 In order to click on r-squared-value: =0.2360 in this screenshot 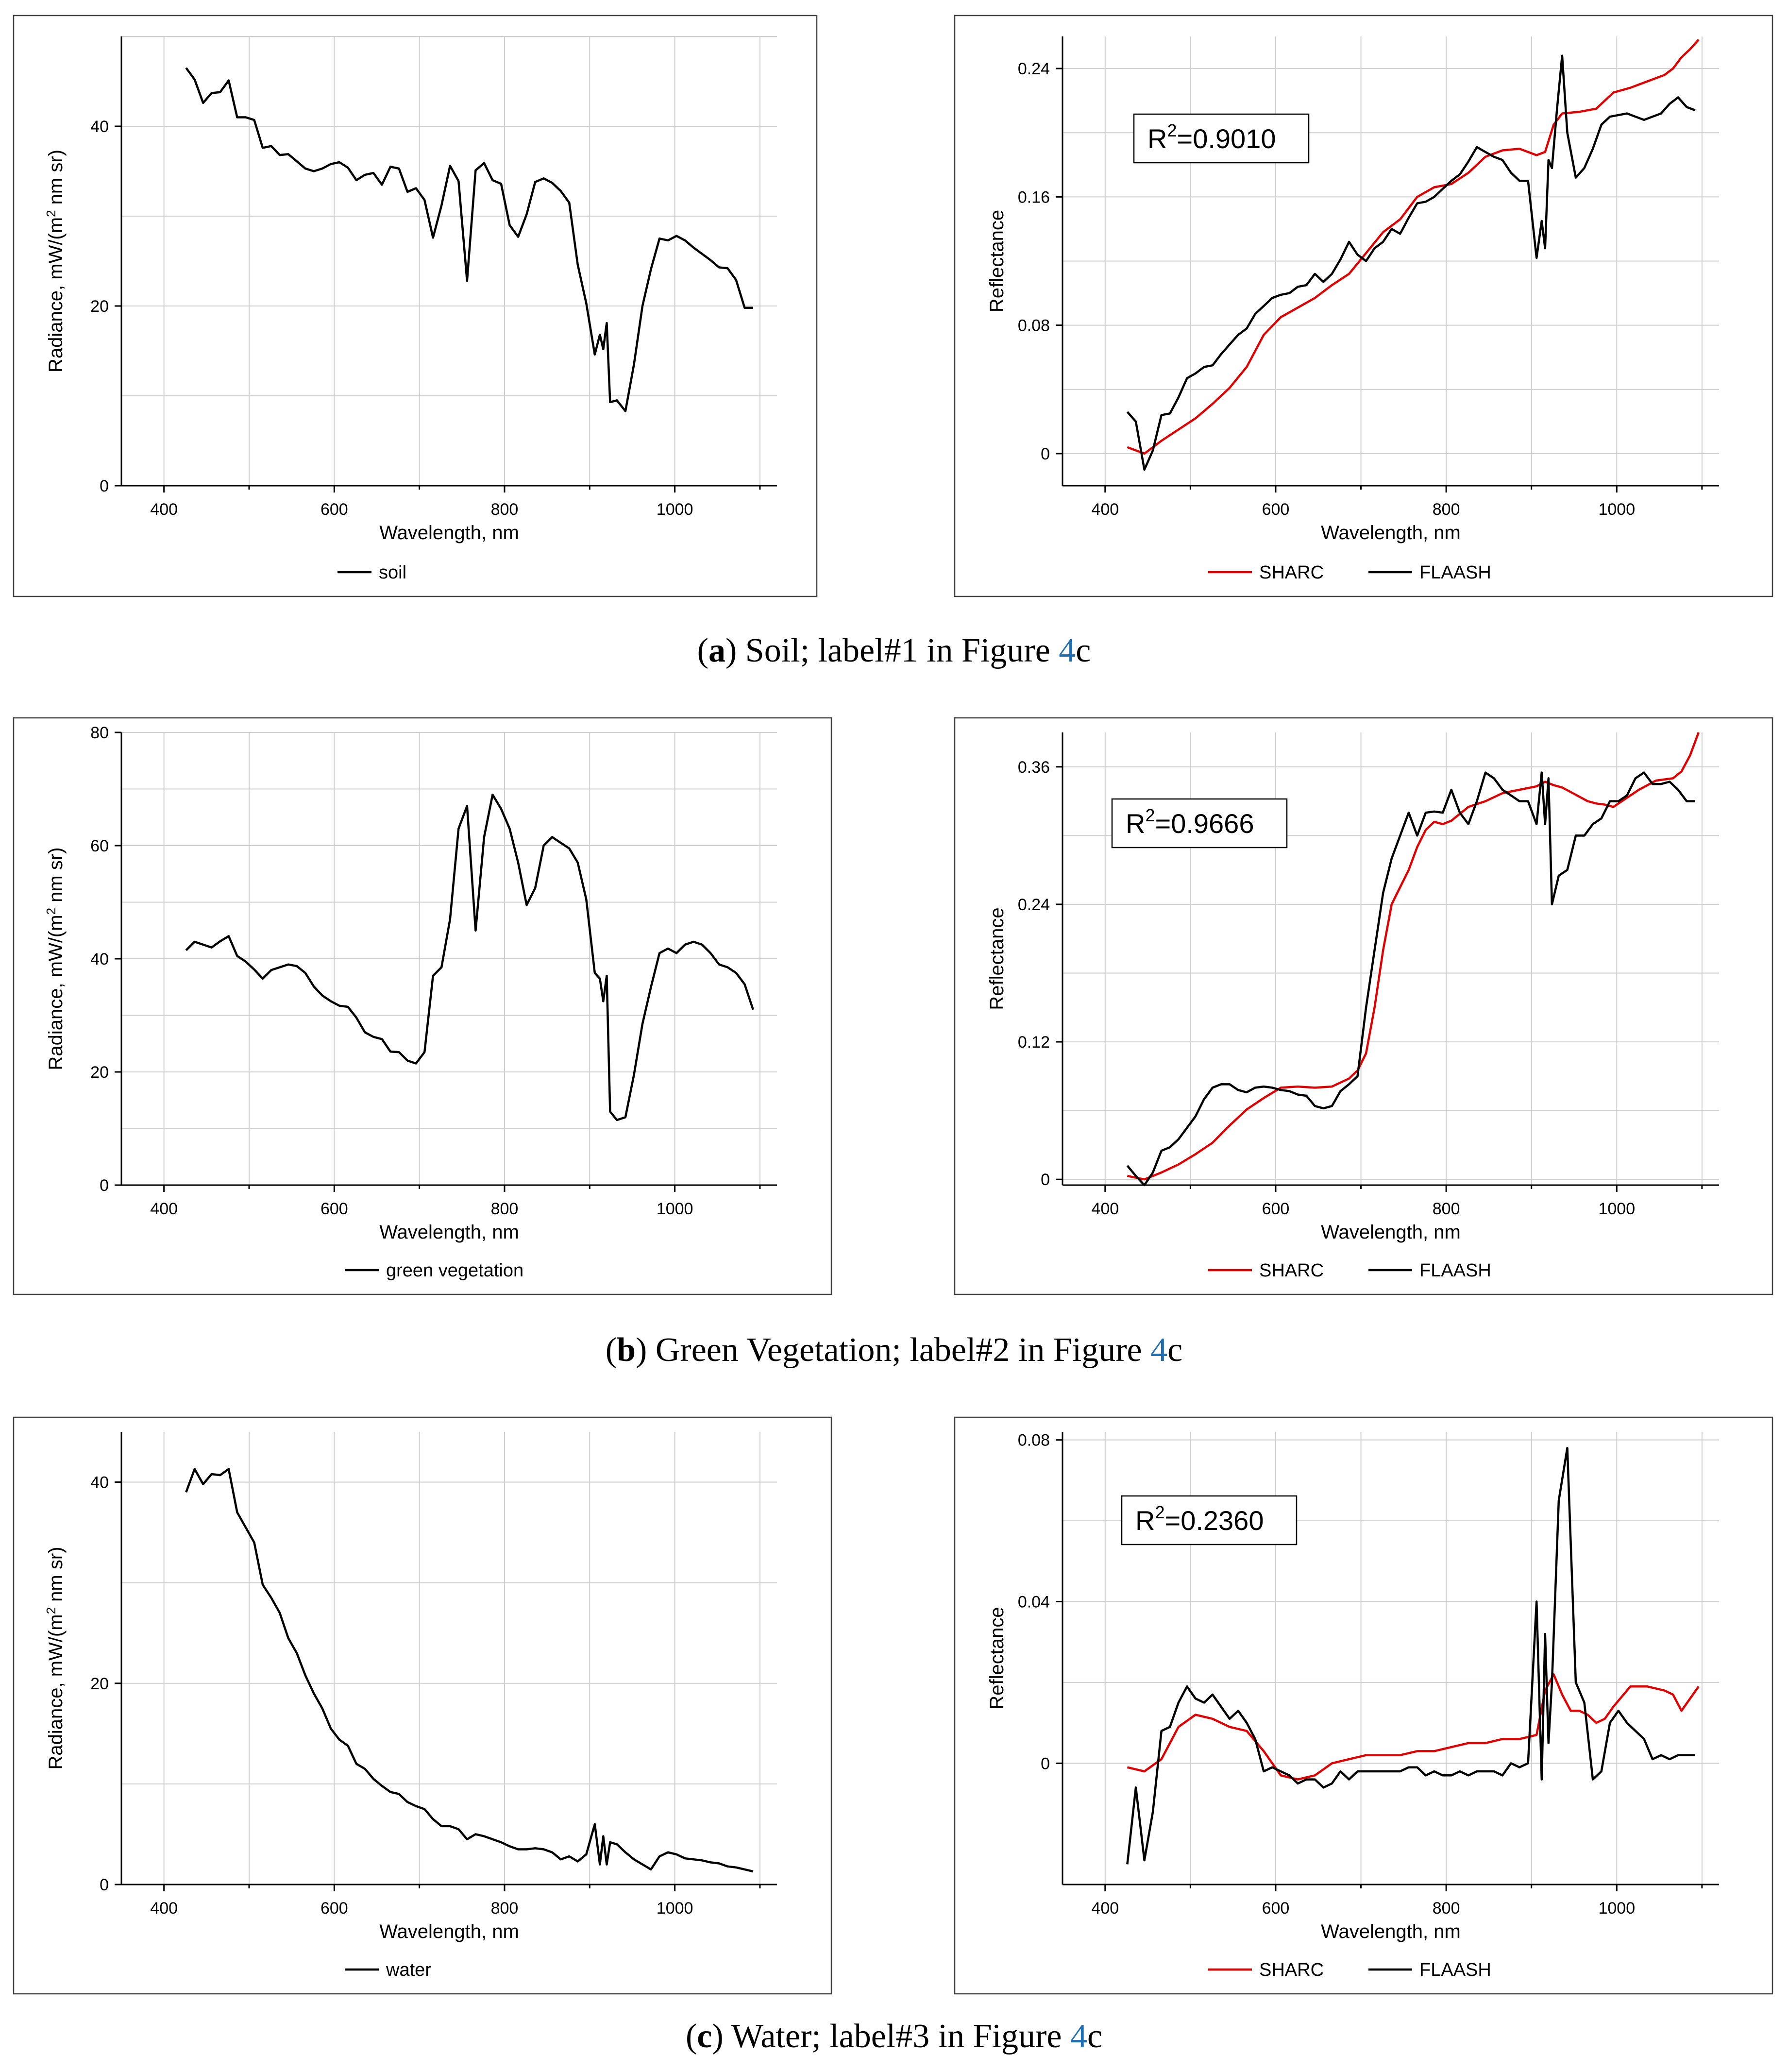, I will do `click(1214, 1520)`.